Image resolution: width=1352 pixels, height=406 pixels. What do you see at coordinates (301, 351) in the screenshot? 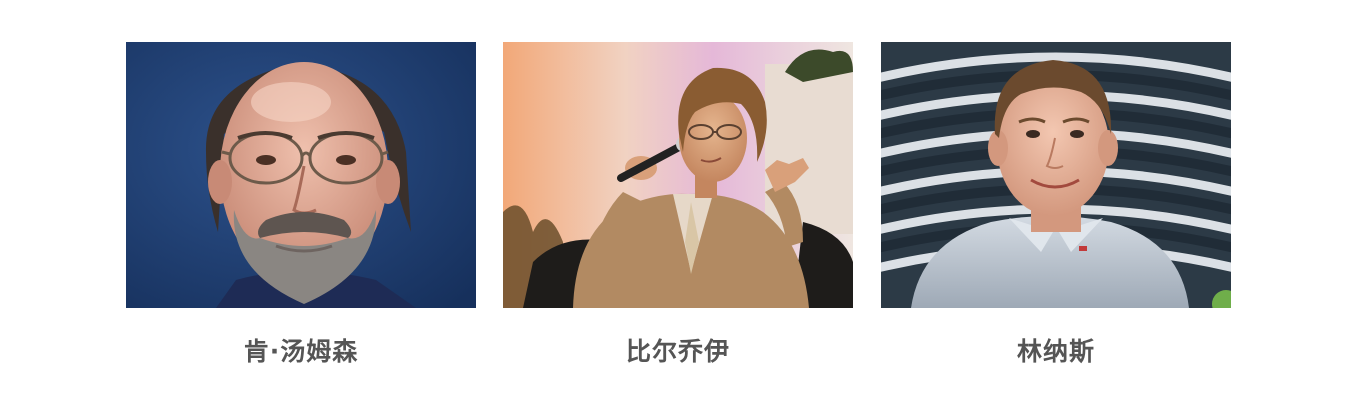
I see `person-name-ken-thompson: 肯·汤姆森` at bounding box center [301, 351].